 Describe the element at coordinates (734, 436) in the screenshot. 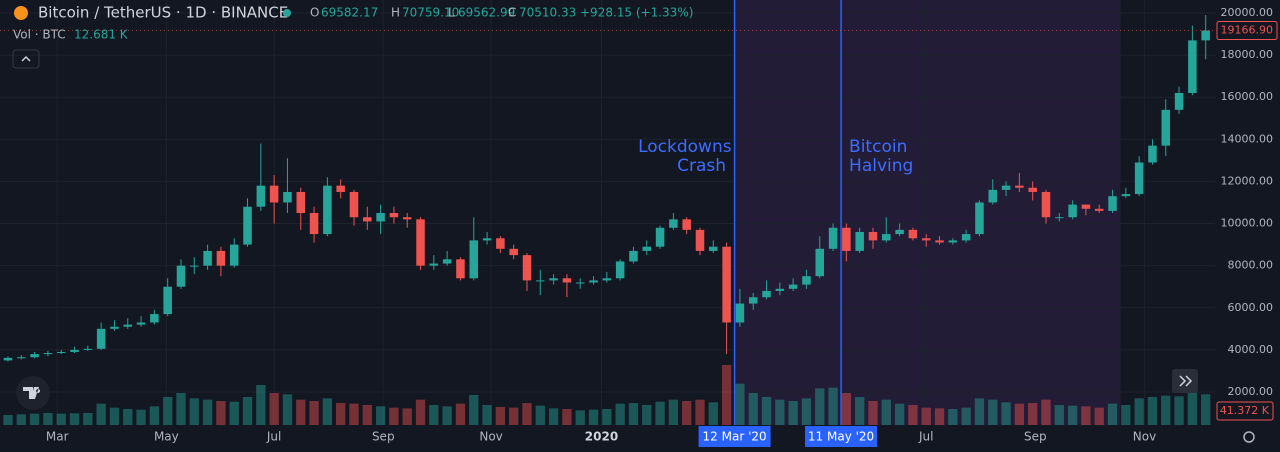

I see `event-label-bg` at that location.